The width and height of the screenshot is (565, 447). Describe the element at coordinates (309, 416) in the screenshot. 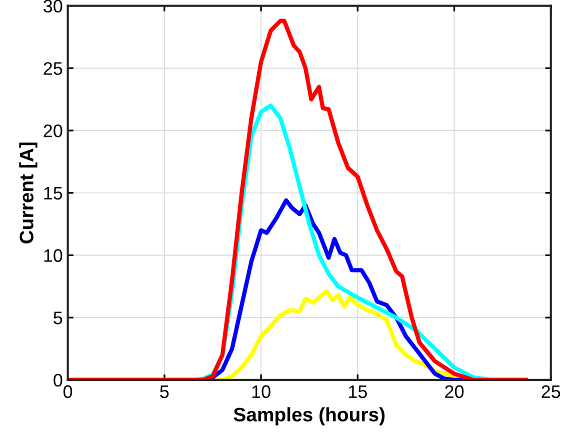

I see `x-axis-title: Samples (hours)` at that location.